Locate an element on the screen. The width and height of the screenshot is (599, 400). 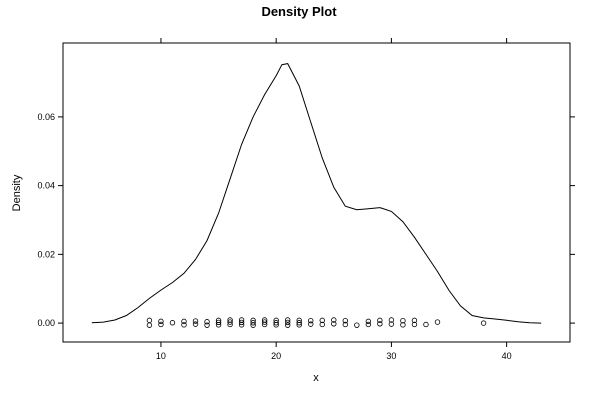
x-axis-label: x is located at coordinates (316, 378).